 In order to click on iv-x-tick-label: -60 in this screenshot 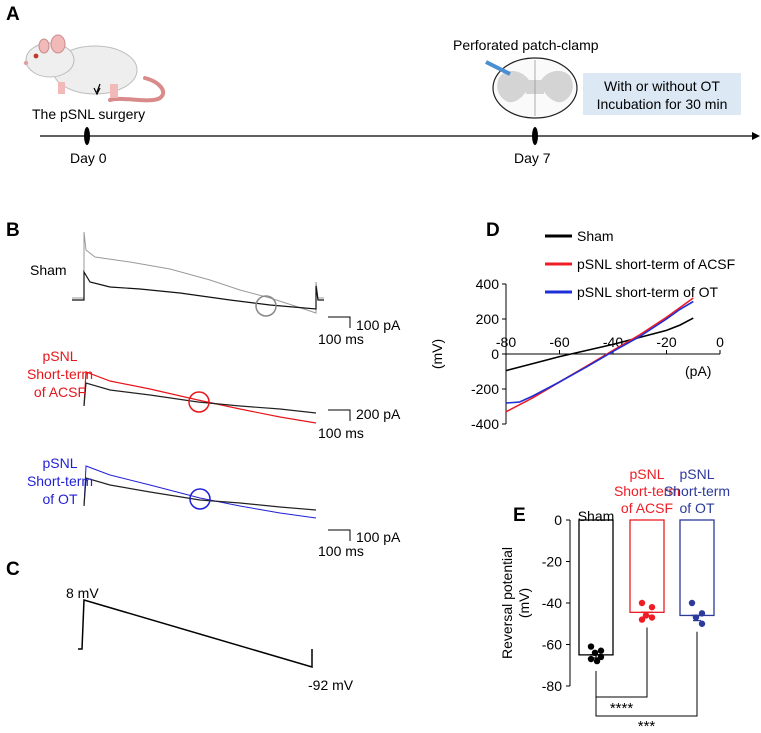, I will do `click(559, 342)`.